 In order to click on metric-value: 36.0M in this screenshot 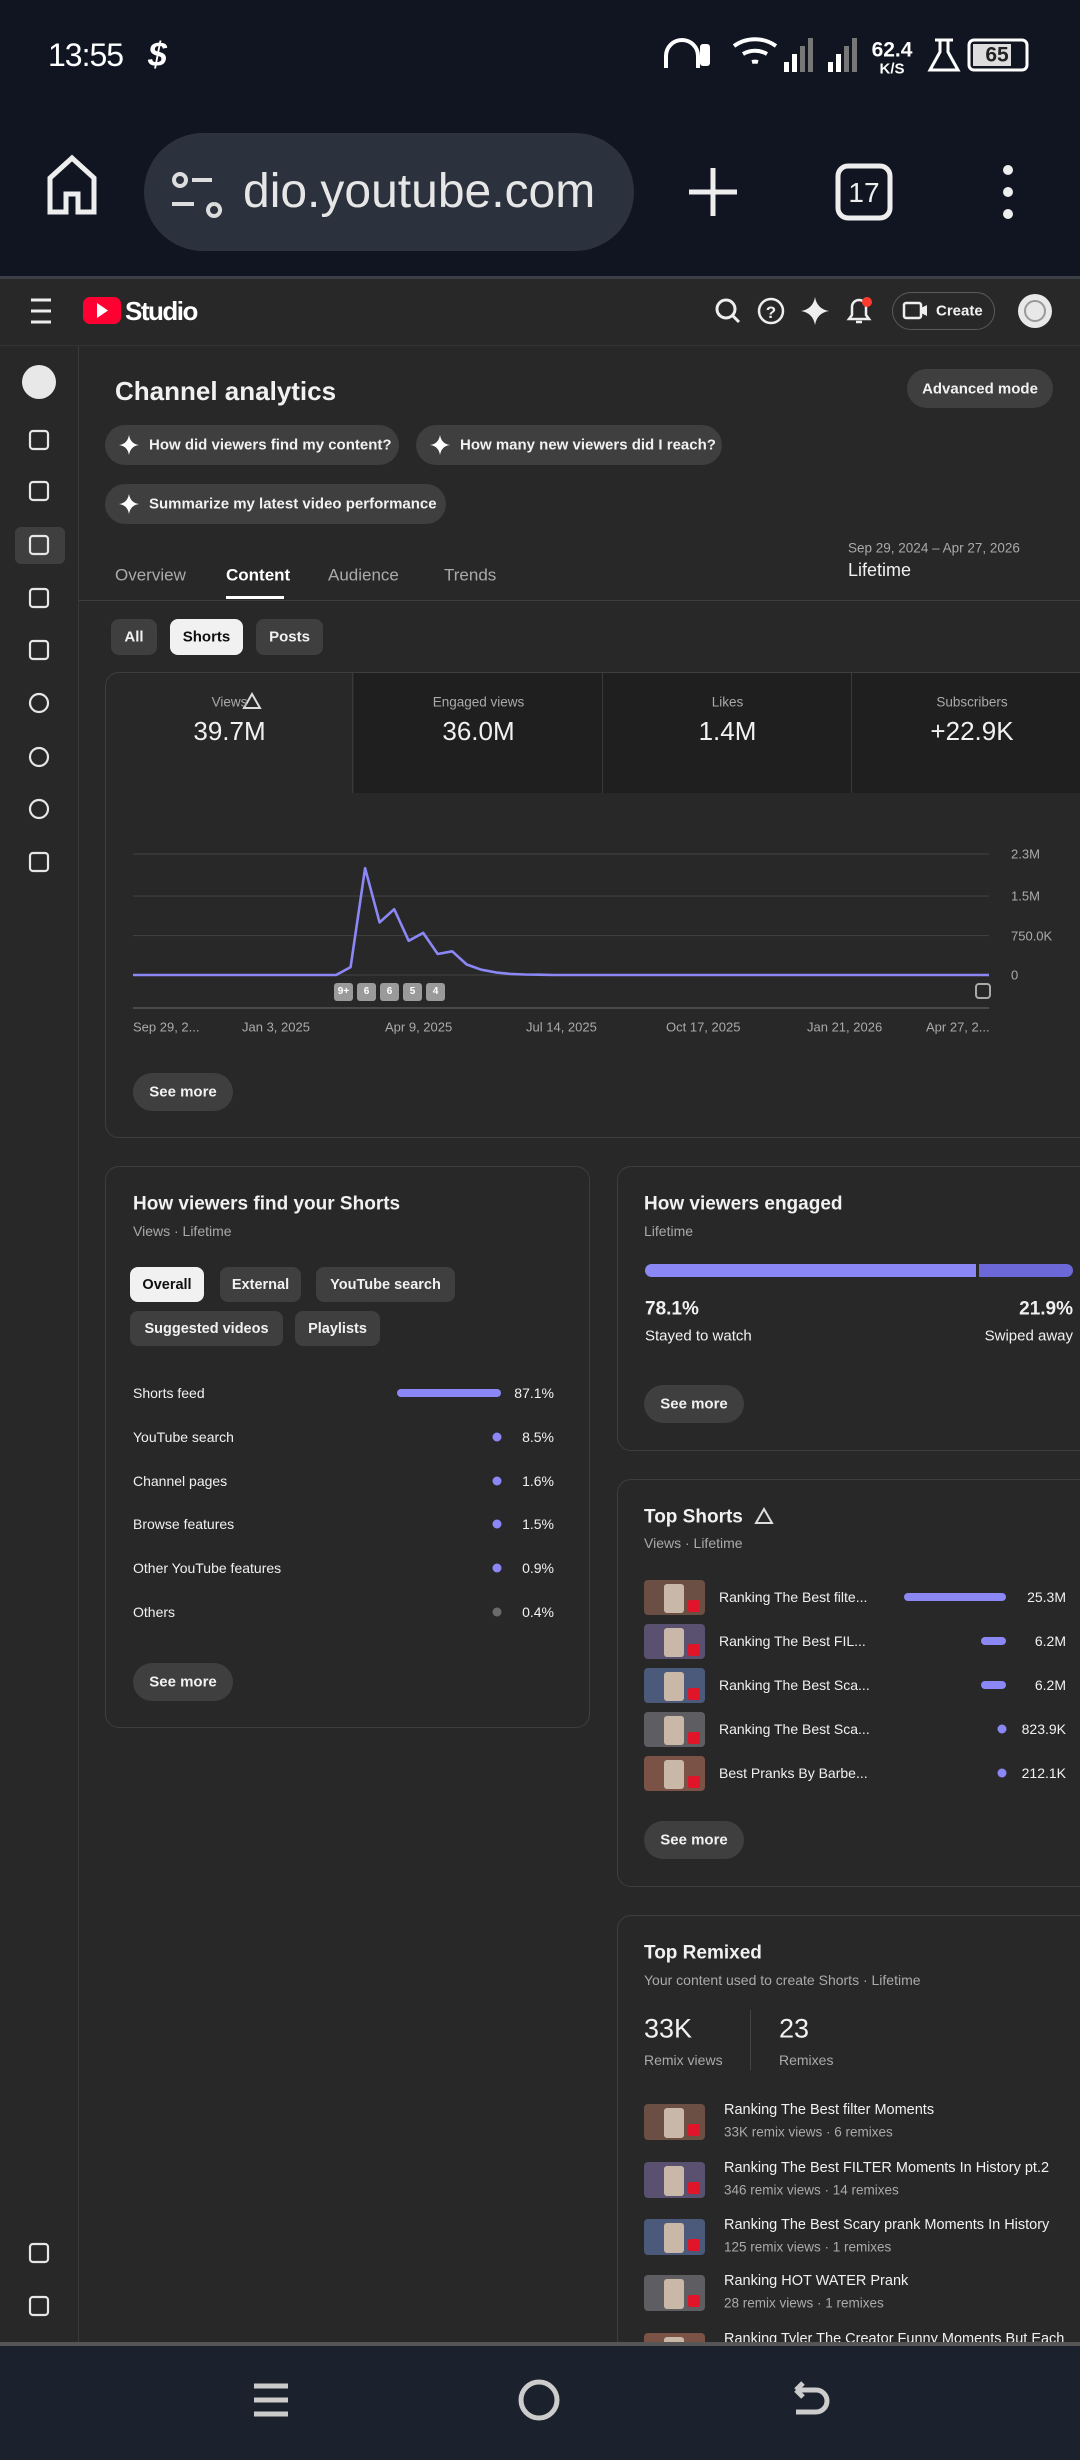, I will do `click(478, 731)`.